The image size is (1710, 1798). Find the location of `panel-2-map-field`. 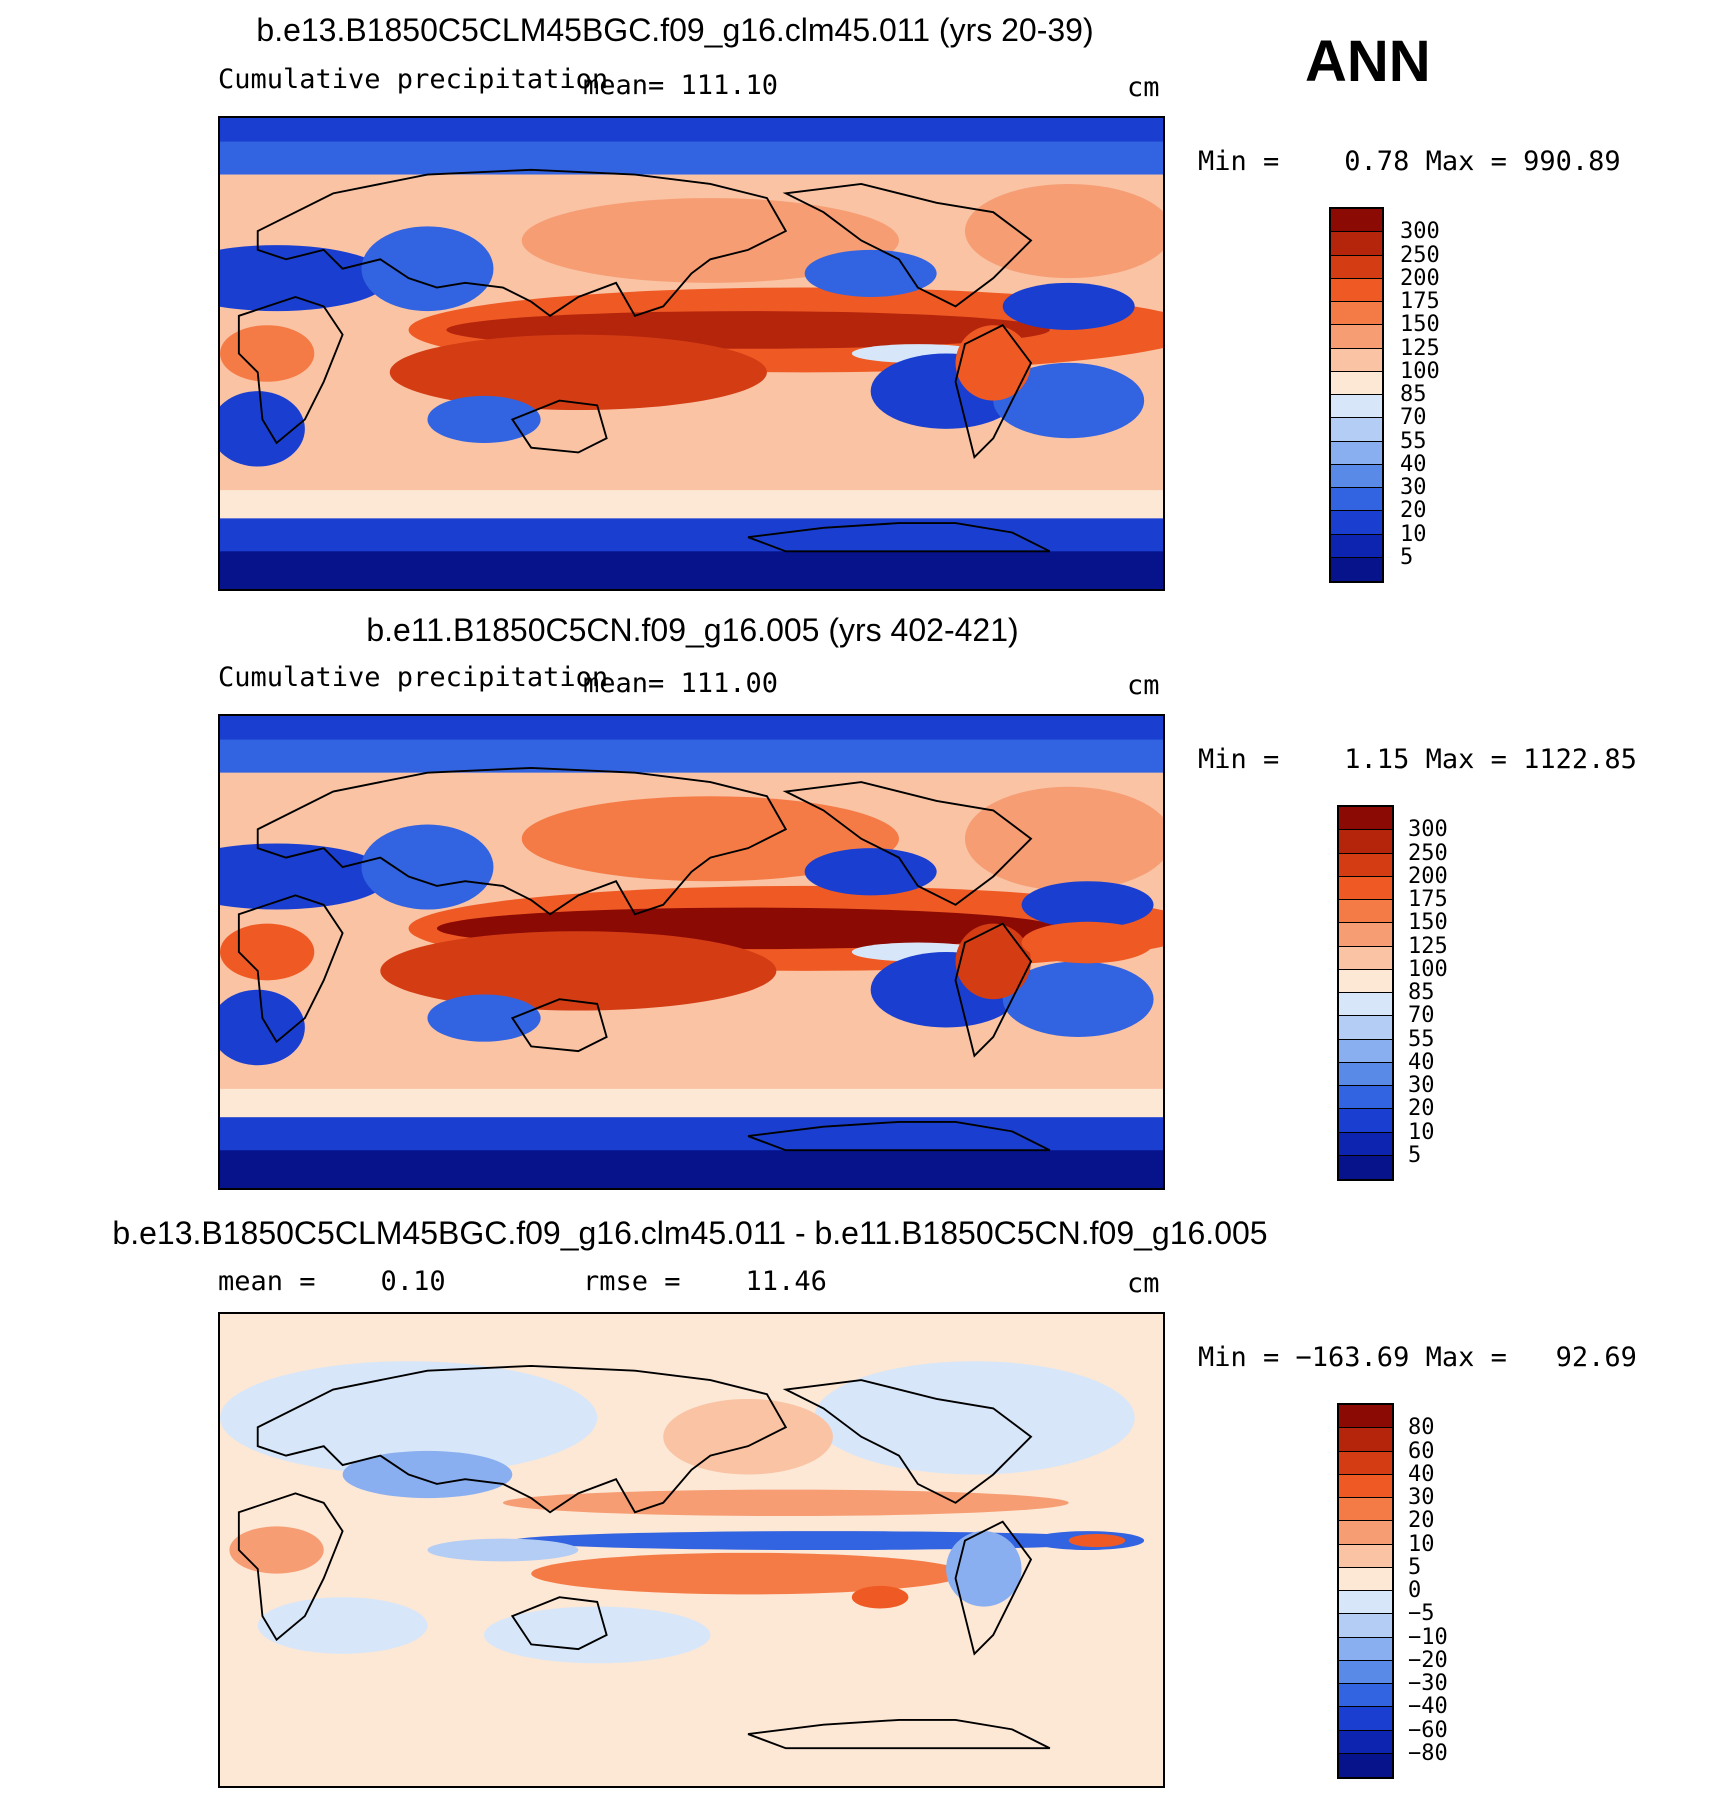

panel-2-map-field is located at coordinates (691, 952).